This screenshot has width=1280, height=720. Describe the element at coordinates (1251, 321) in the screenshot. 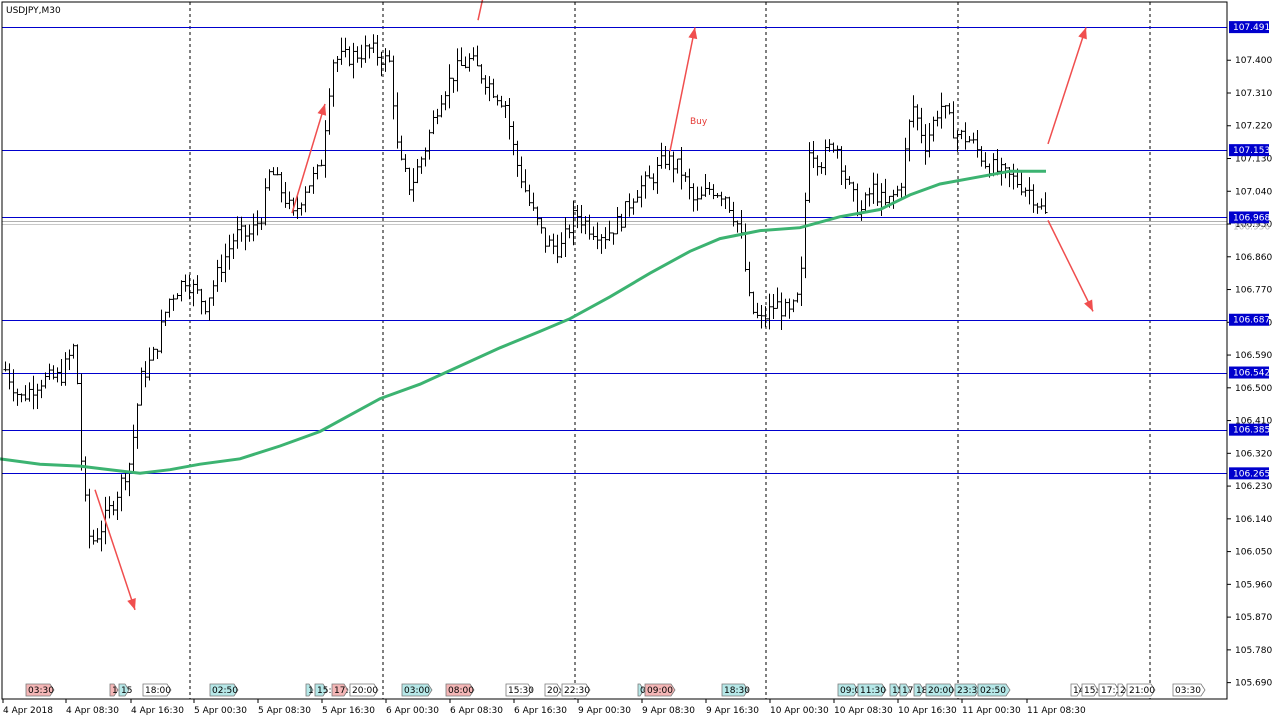

I see `price-tag-label: 106.687` at that location.